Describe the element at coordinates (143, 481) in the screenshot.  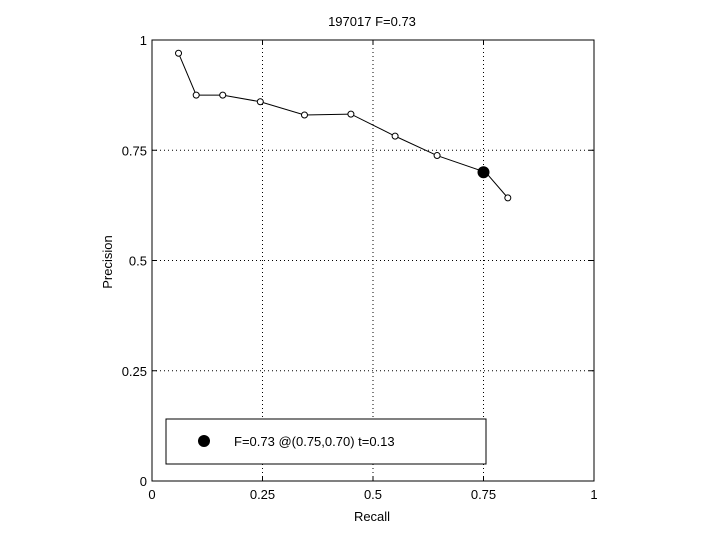
I see `y-tick-label: 0` at that location.